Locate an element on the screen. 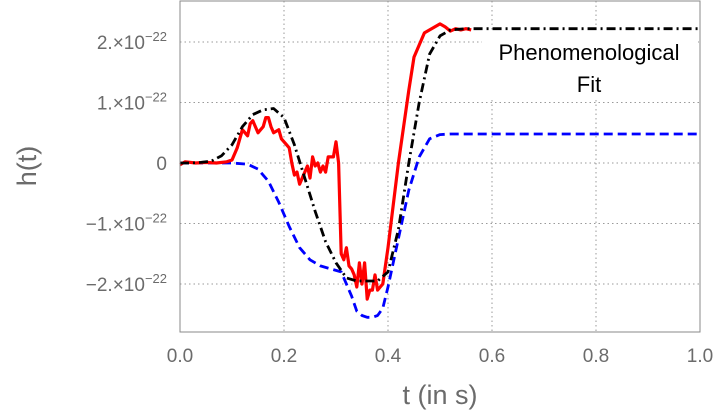 This screenshot has height=417, width=716. annotation-background is located at coordinates (590, 66).